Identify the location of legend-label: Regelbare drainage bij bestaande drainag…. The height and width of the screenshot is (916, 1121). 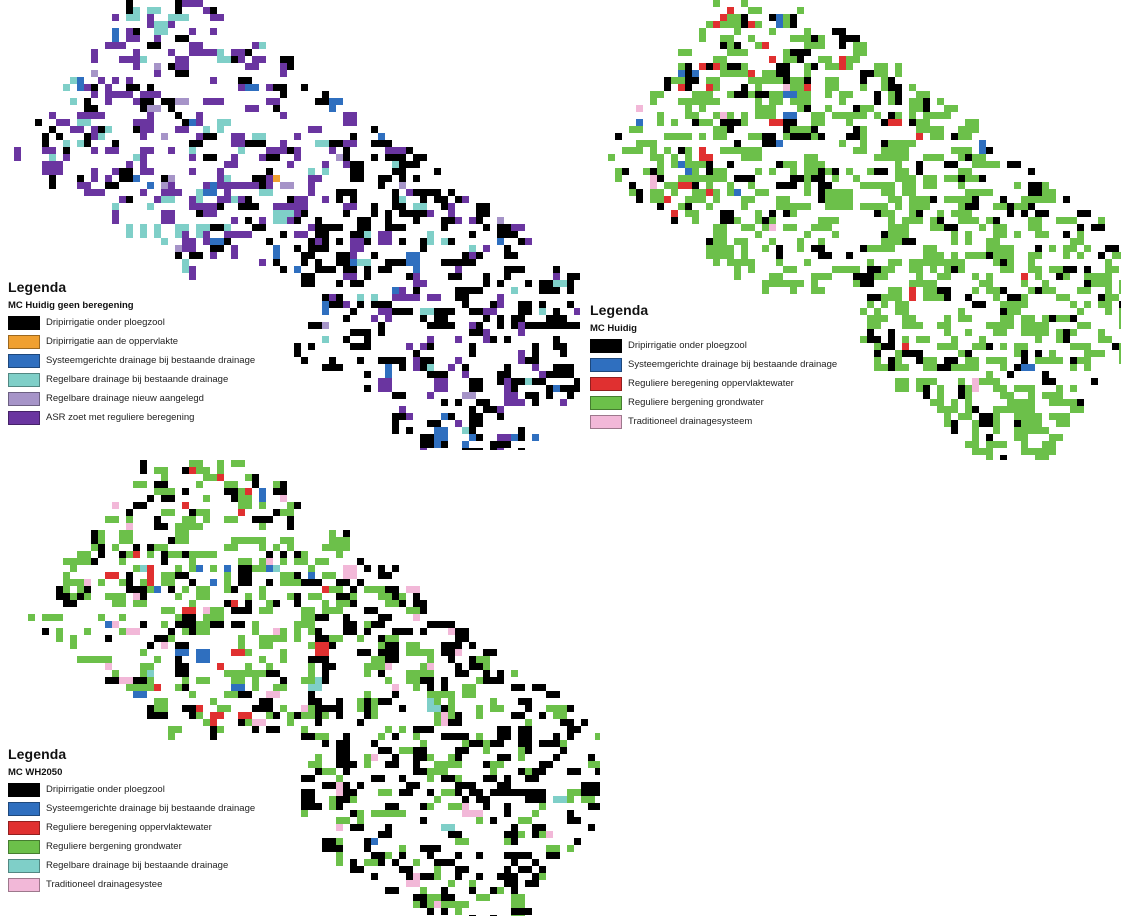
(137, 379).